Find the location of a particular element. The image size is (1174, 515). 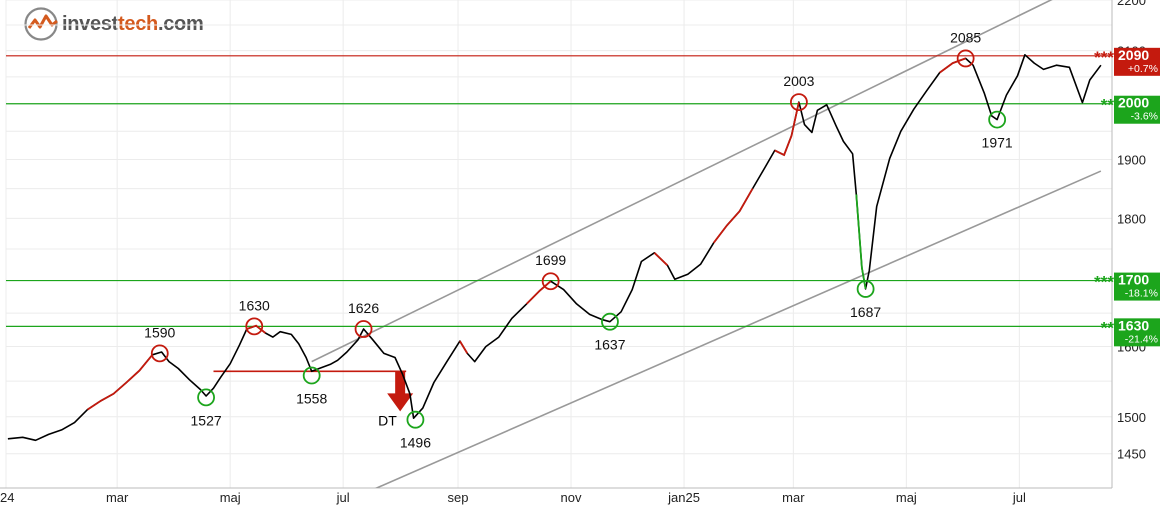

investtech-logo: investtech.com is located at coordinates (114, 24).